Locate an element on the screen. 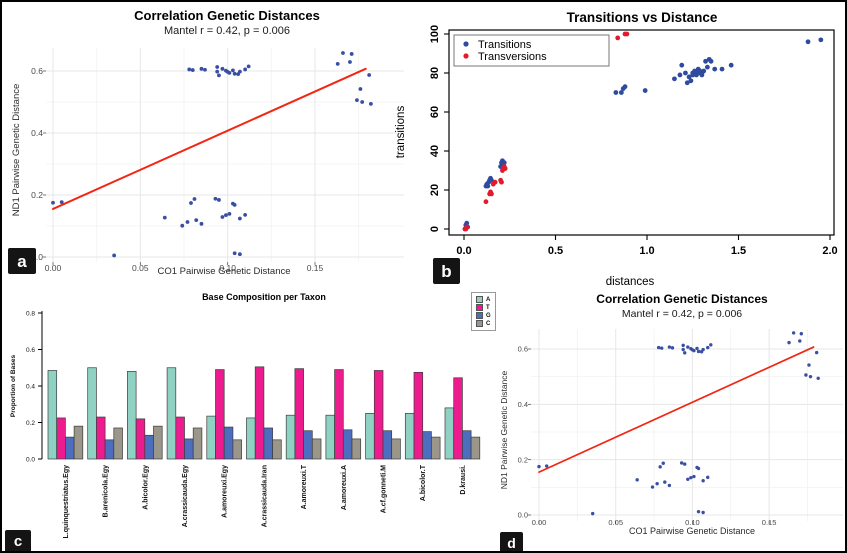 The height and width of the screenshot is (553, 847). panel-b-badge: b is located at coordinates (446, 271).